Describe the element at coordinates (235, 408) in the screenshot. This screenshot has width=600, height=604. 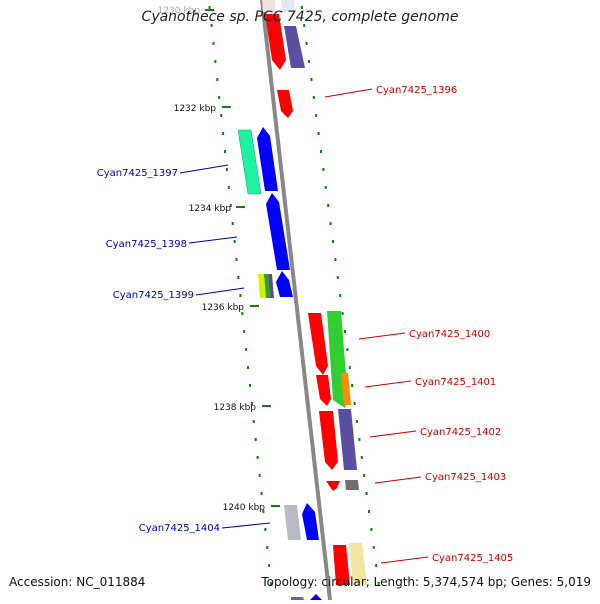
I see `tick-label: 1238 kbp` at that location.